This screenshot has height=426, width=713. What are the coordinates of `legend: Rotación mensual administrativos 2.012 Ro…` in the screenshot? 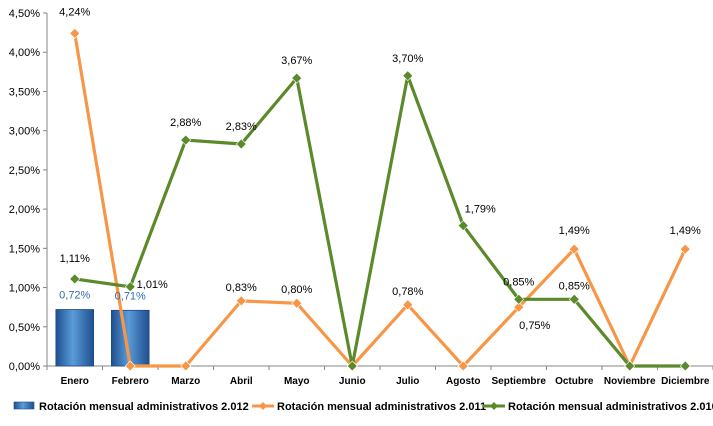 It's located at (363, 407).